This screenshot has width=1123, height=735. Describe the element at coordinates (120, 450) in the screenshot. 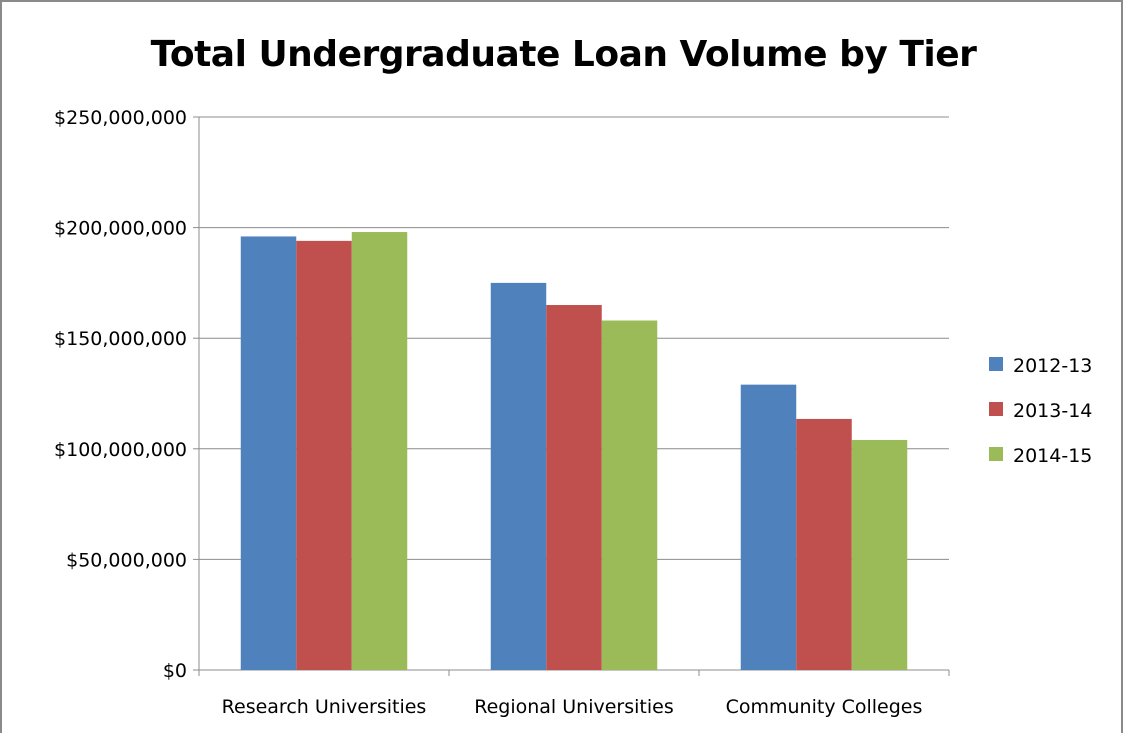

I see `y-tick-label: $100,000,000` at that location.